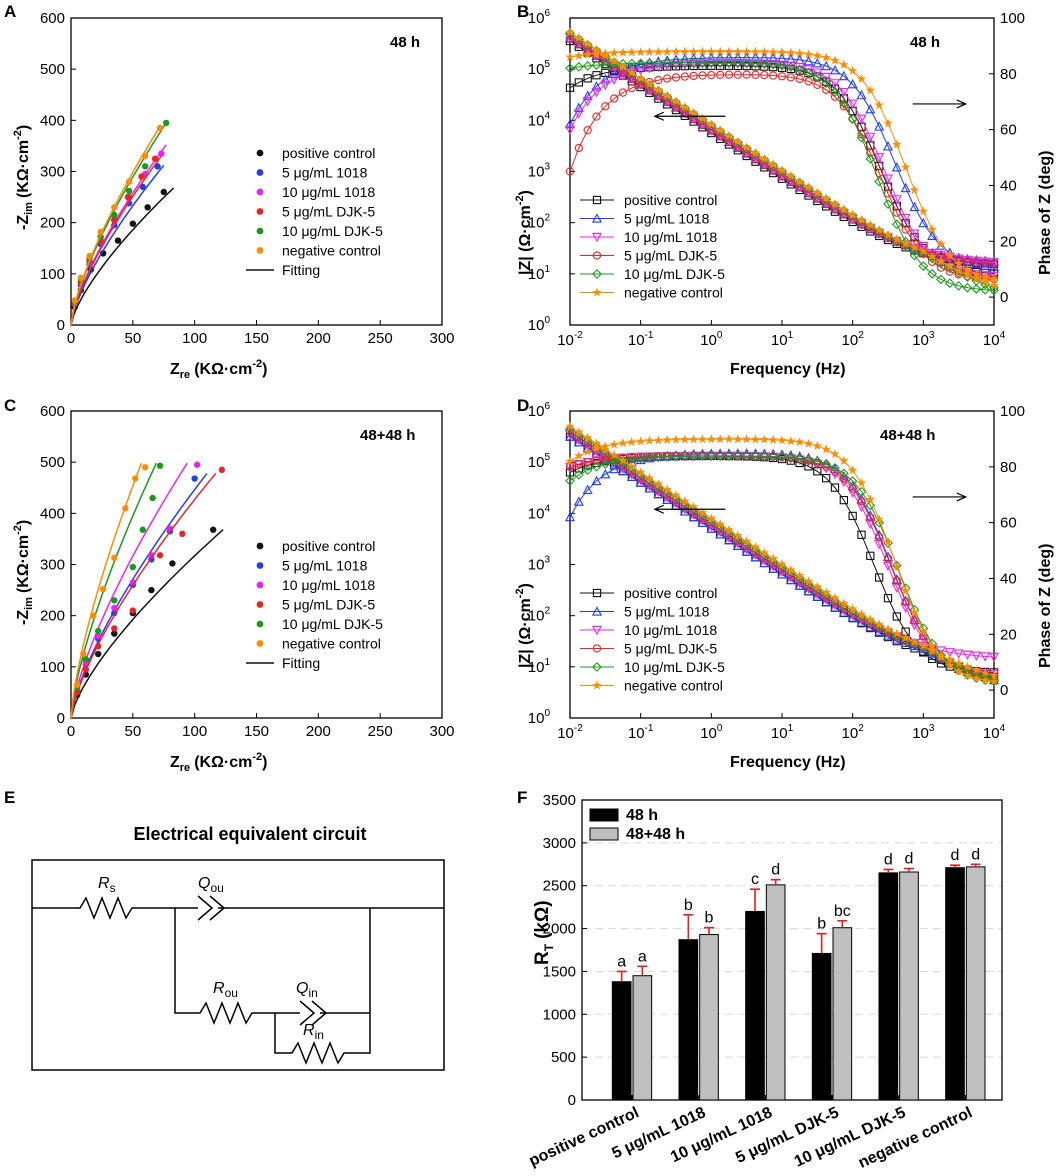  I want to click on x-tick-label: 100, so click(194, 338).